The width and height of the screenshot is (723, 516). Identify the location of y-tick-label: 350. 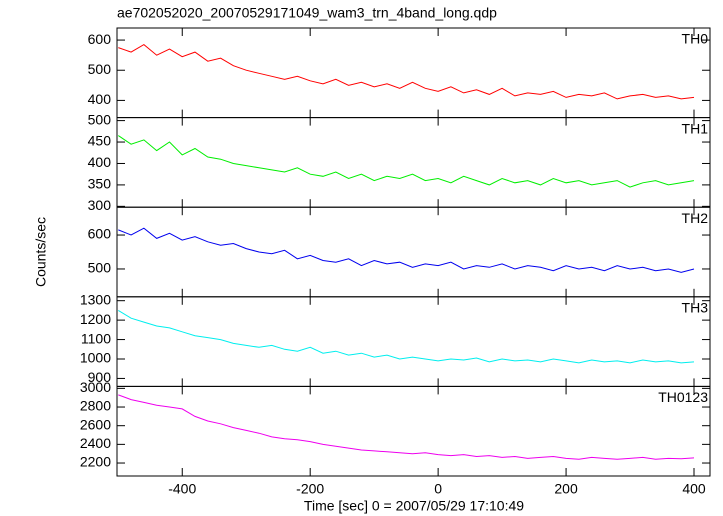
(100, 184).